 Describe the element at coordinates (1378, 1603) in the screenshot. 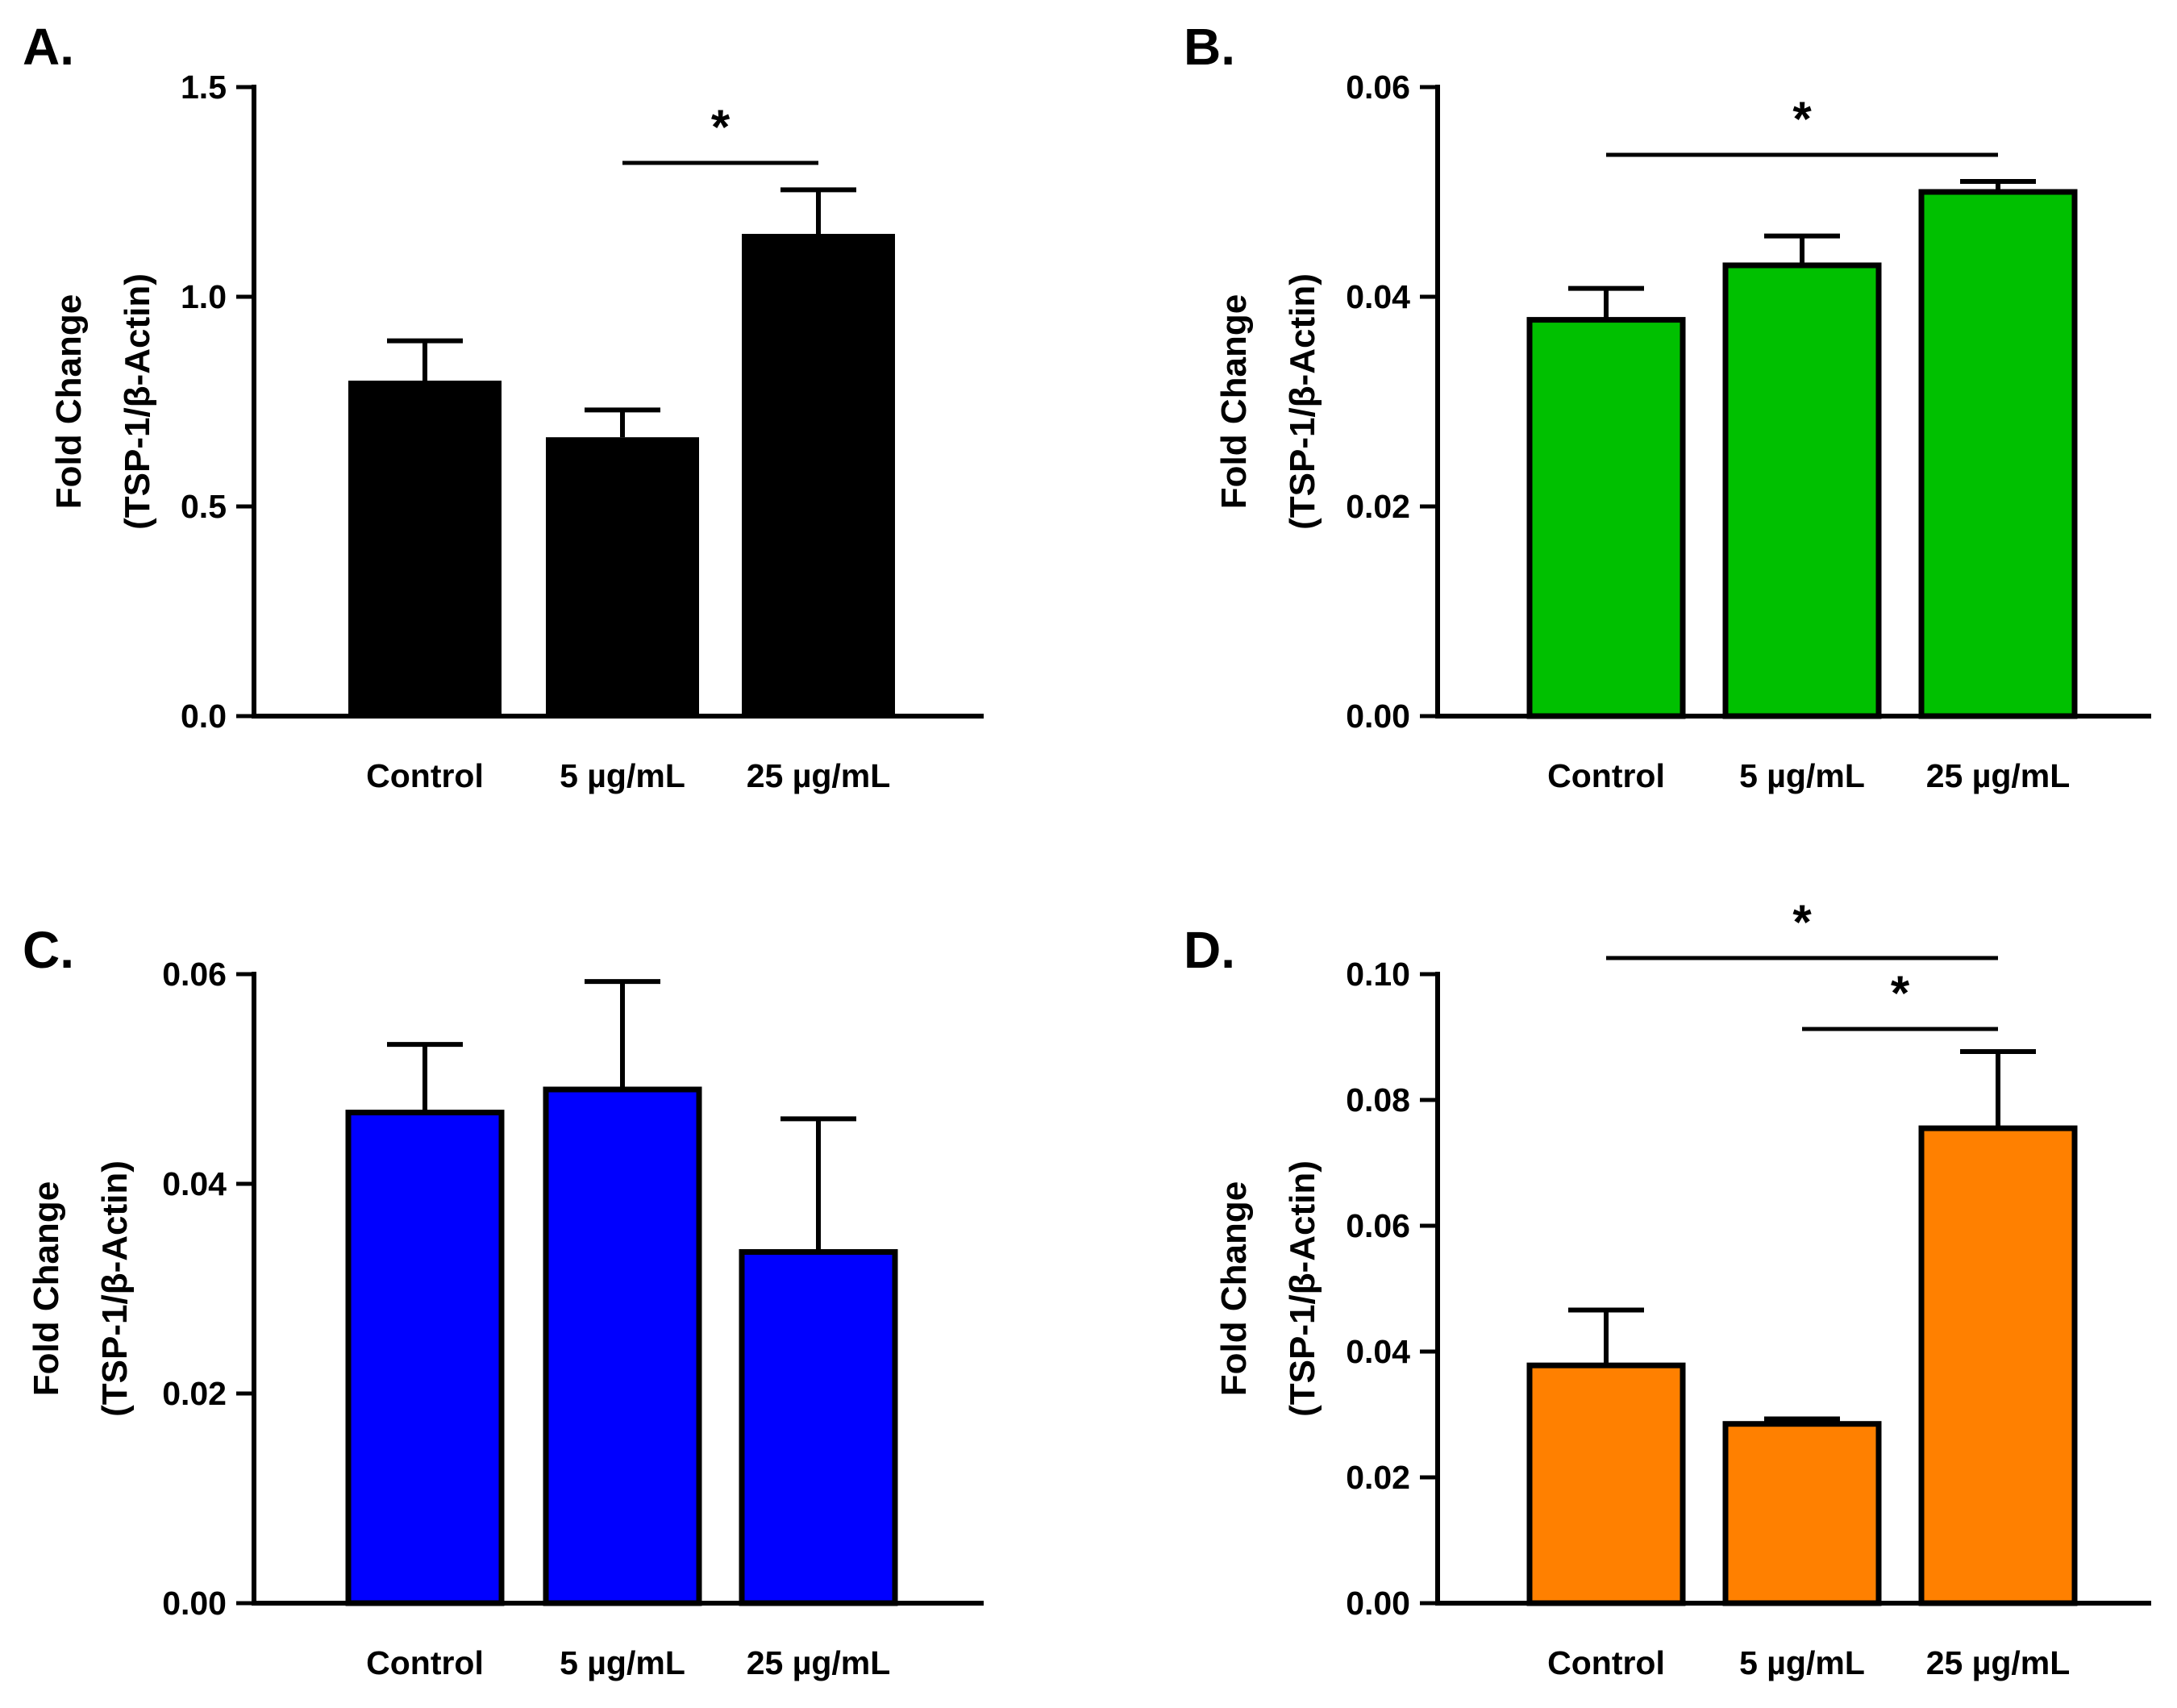

I see `panel-d-y-tick-label: 0.00` at that location.